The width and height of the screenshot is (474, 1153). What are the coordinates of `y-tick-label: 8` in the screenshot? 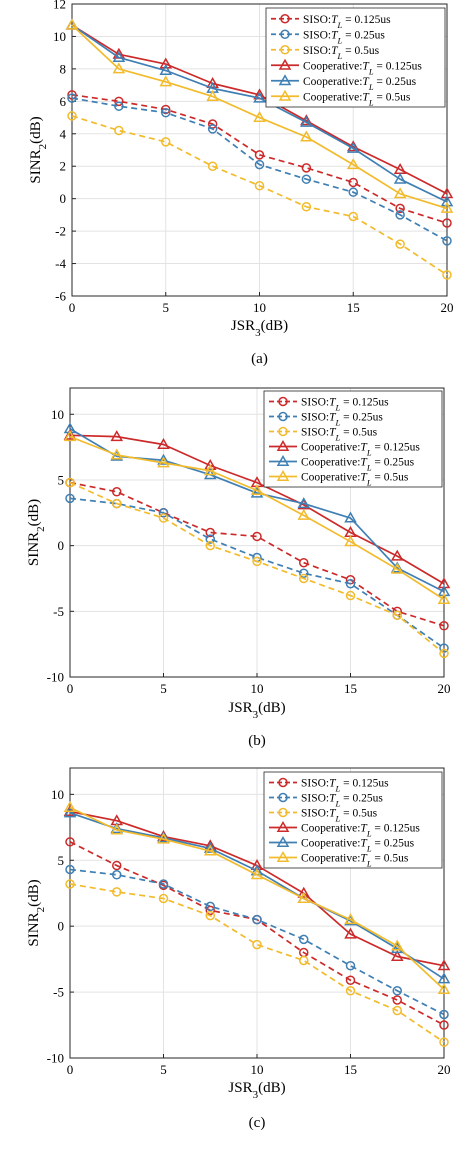 It's located at (63, 68).